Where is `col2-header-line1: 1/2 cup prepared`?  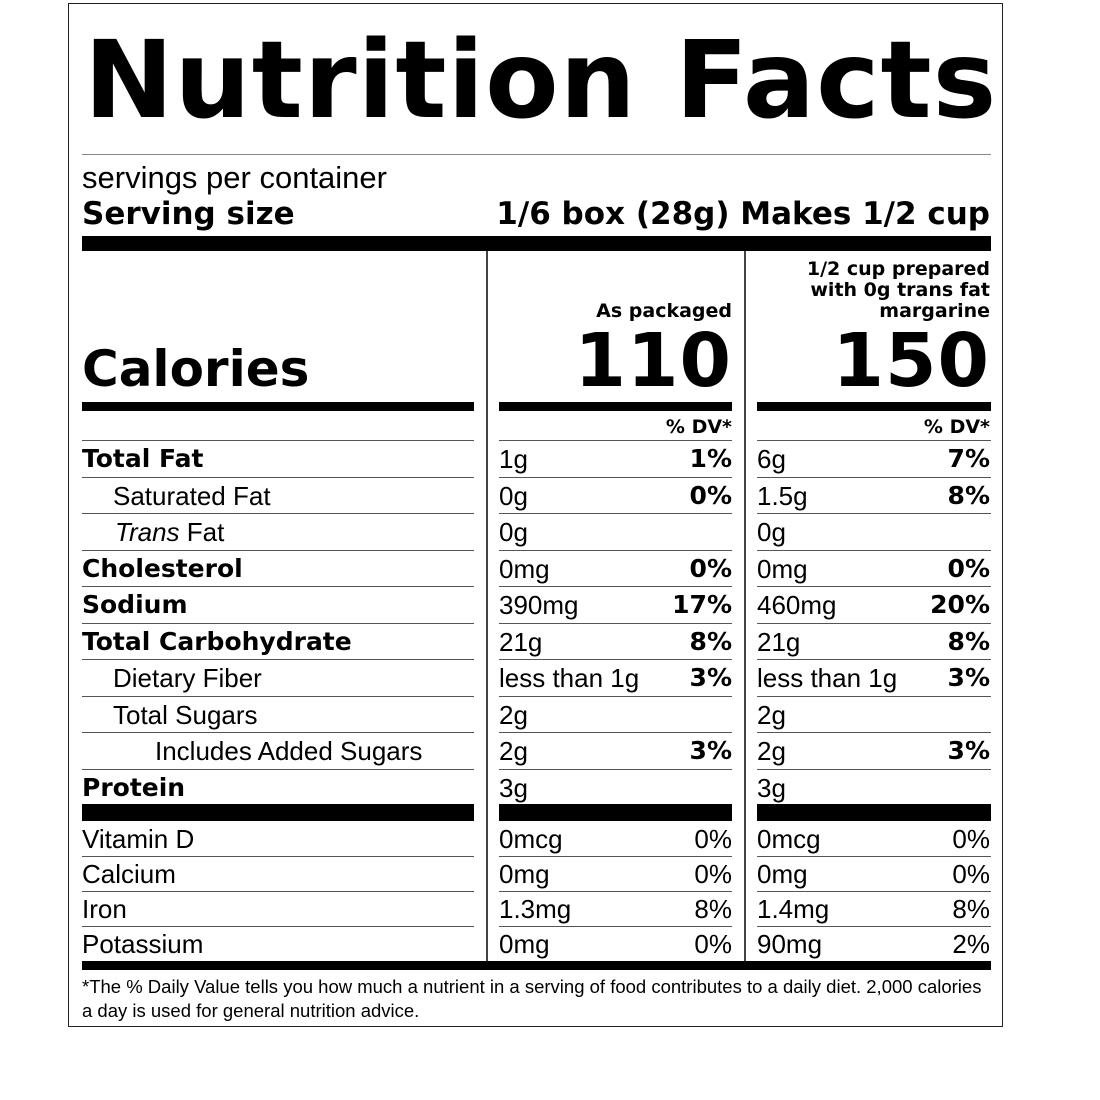
col2-header-line1: 1/2 cup prepared is located at coordinates (898, 269).